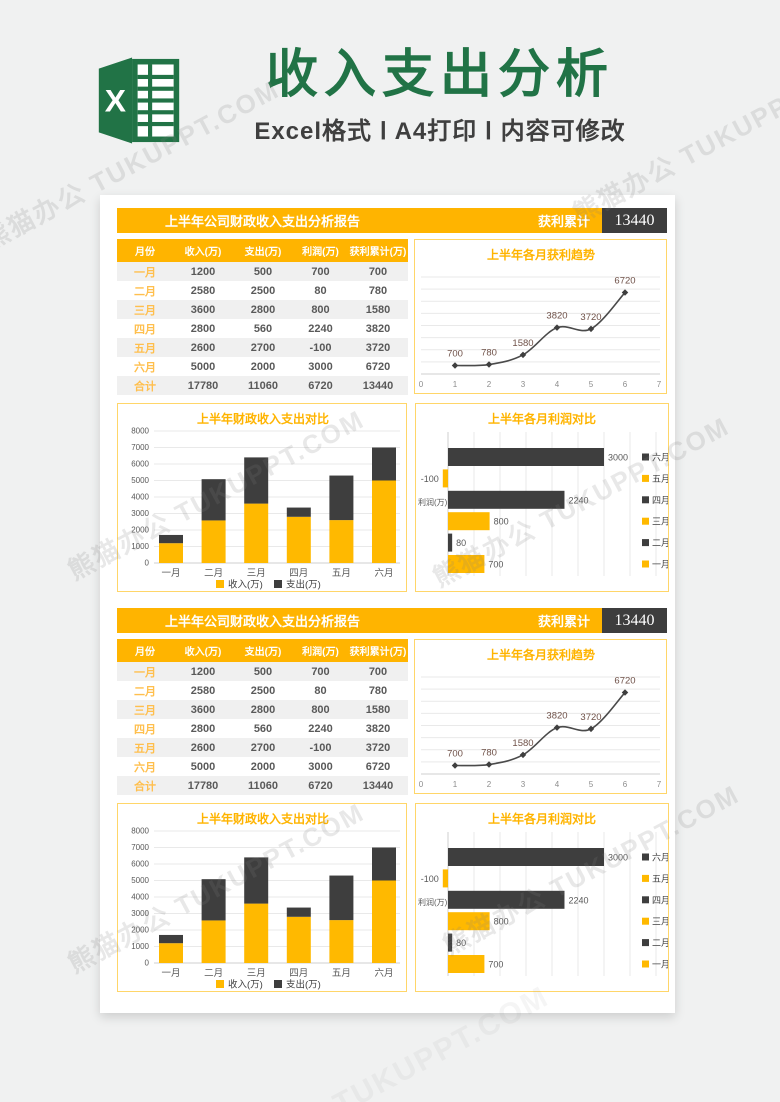  I want to click on value-cell: 2700, so click(263, 347).